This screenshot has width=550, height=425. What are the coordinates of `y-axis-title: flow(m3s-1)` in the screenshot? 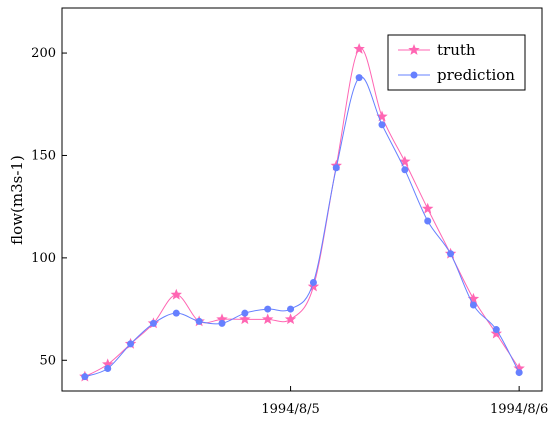 It's located at (17, 200).